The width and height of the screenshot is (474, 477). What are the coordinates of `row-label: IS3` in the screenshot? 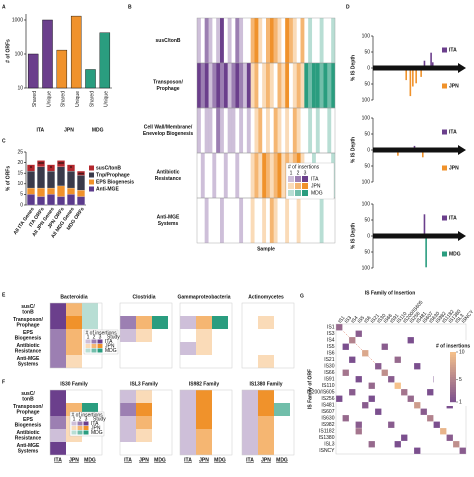 It's located at (331, 334).